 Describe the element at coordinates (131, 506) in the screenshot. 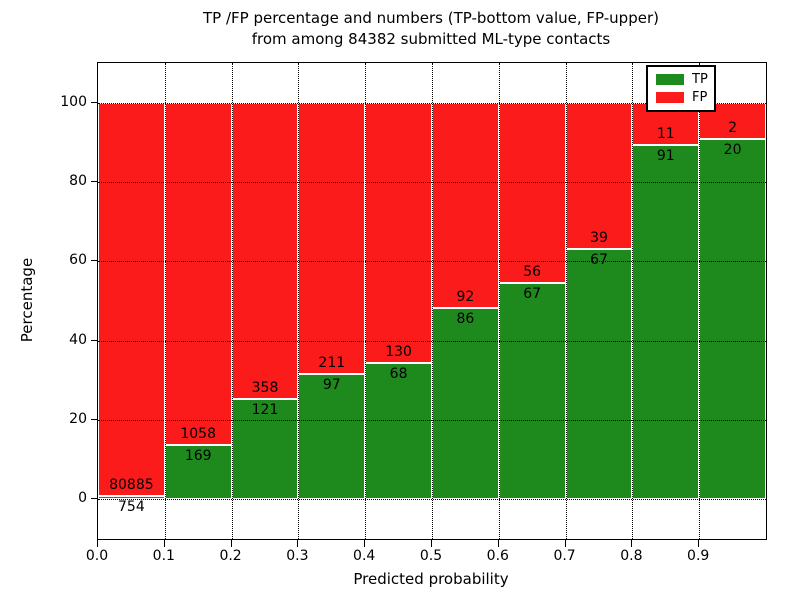

I see `bar-label-tp: 754` at that location.